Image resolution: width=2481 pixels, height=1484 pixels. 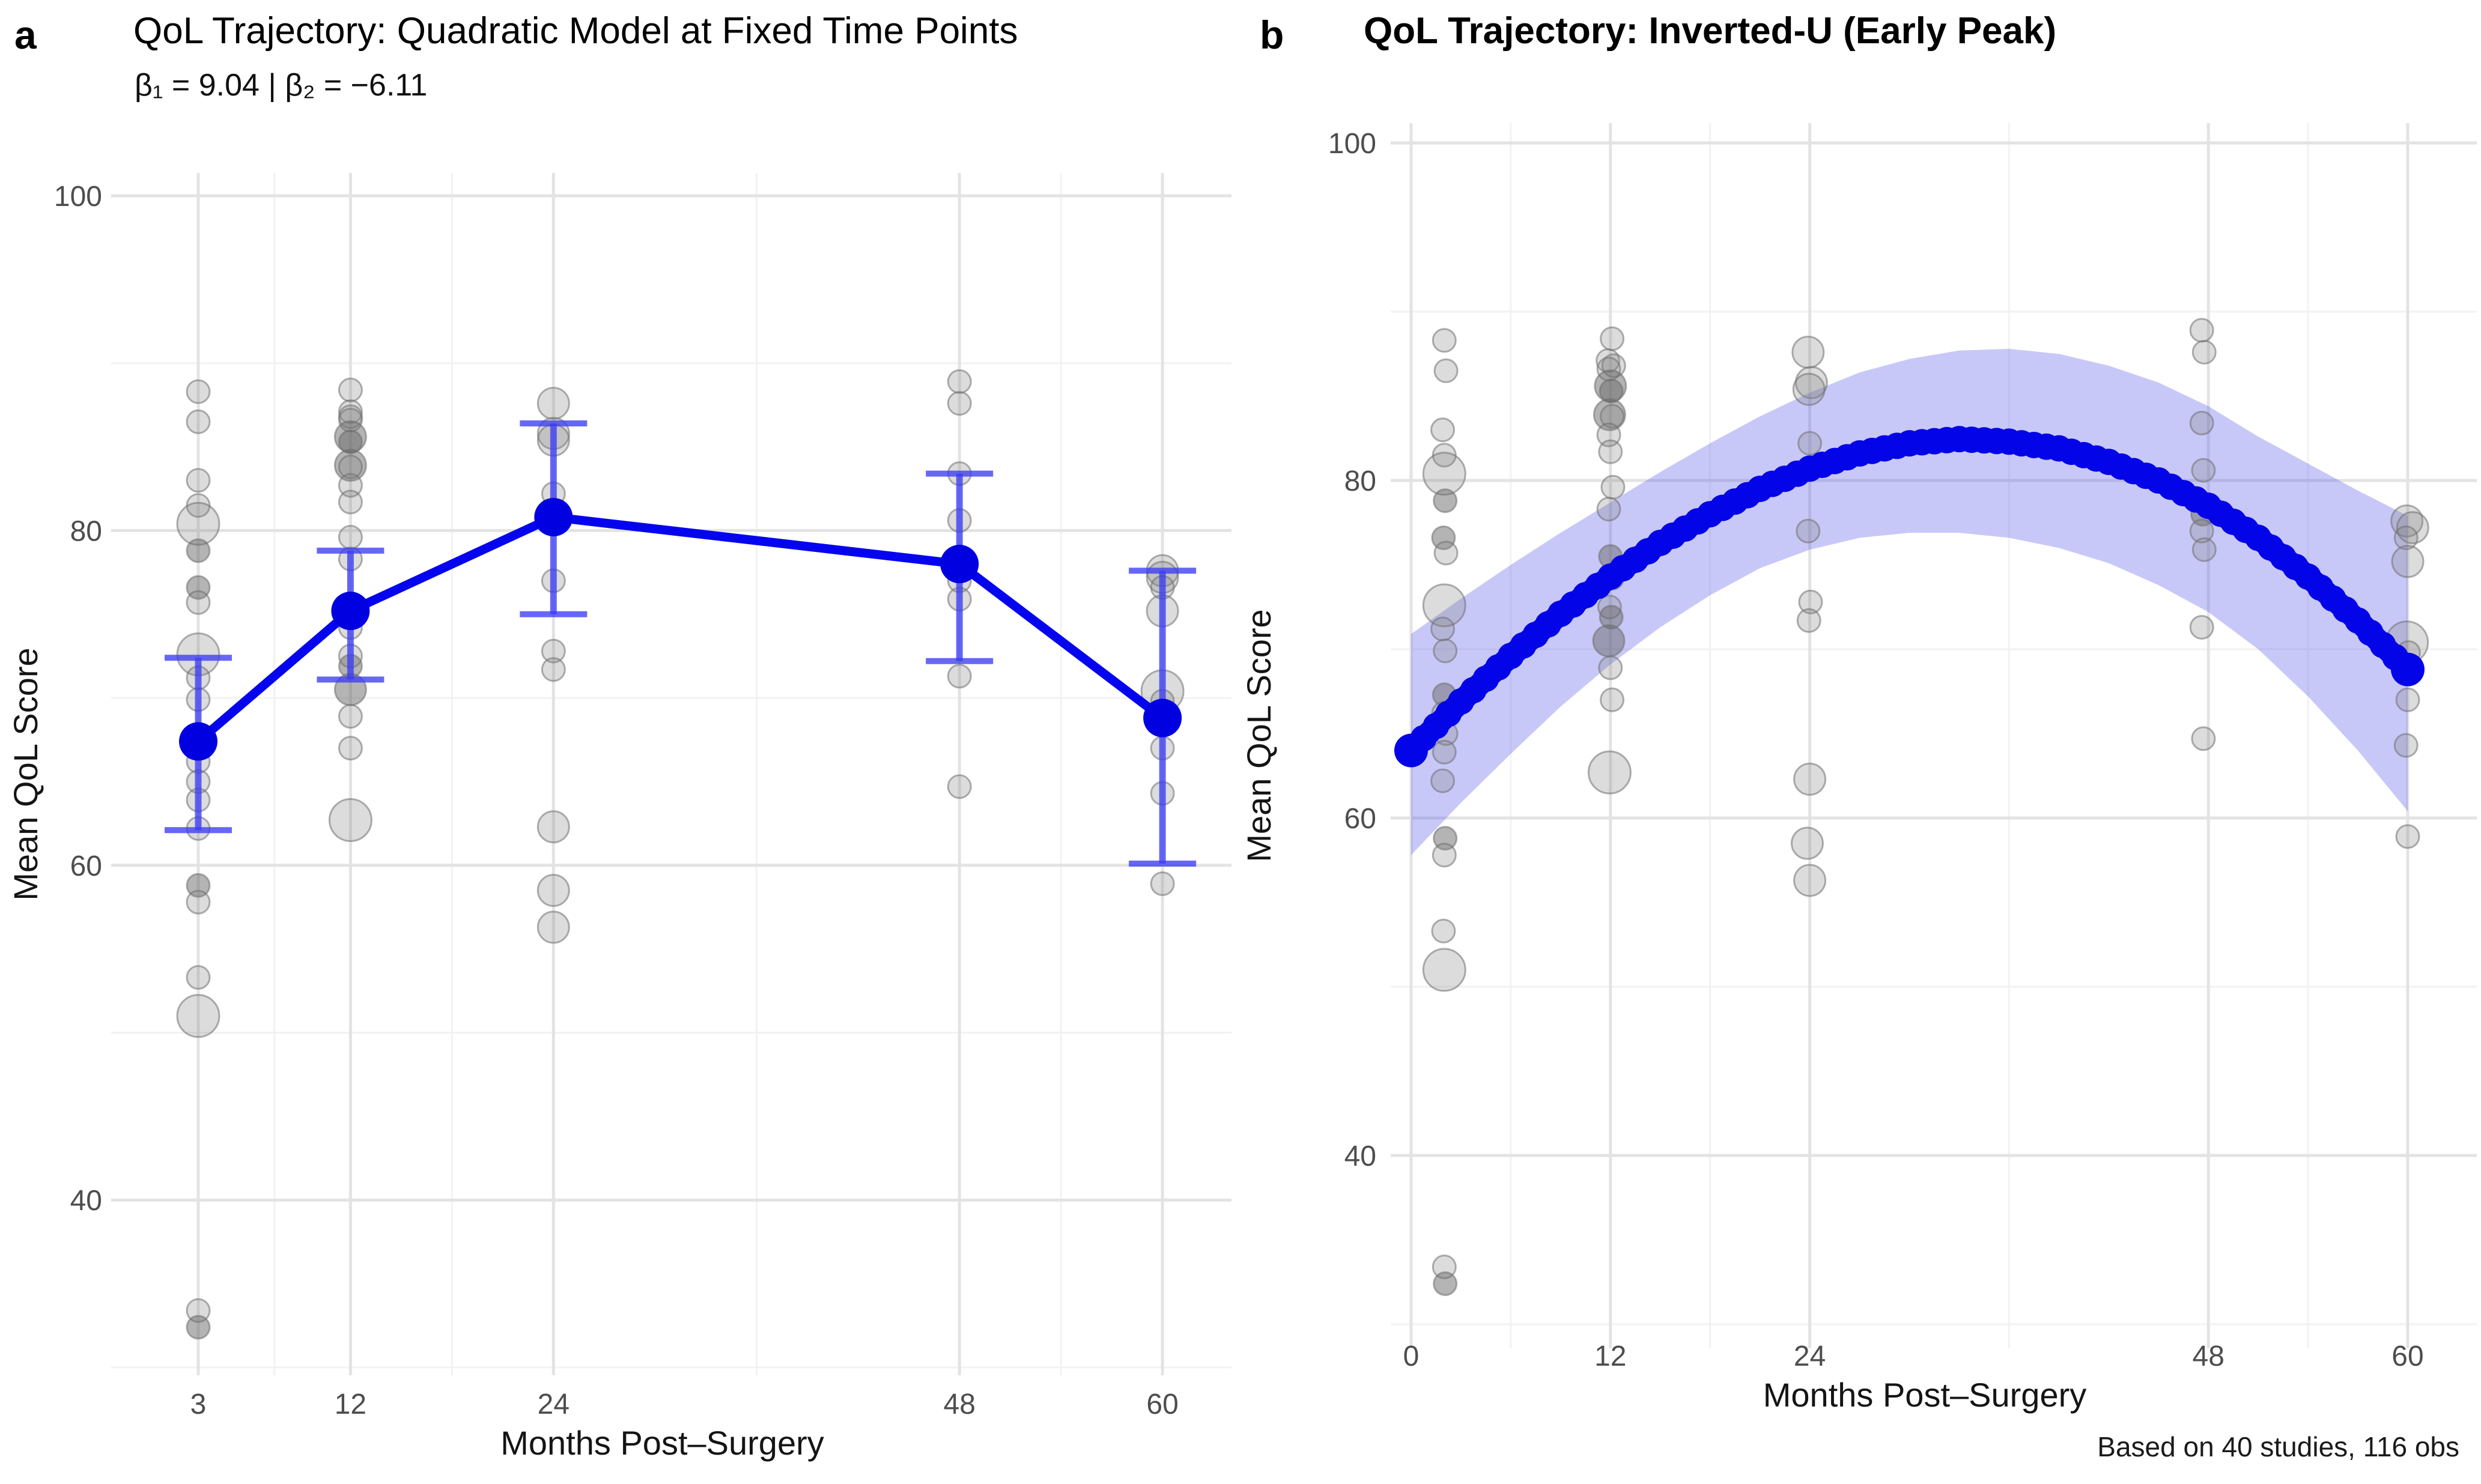 What do you see at coordinates (553, 1405) in the screenshot?
I see `x-tick-label: 24` at bounding box center [553, 1405].